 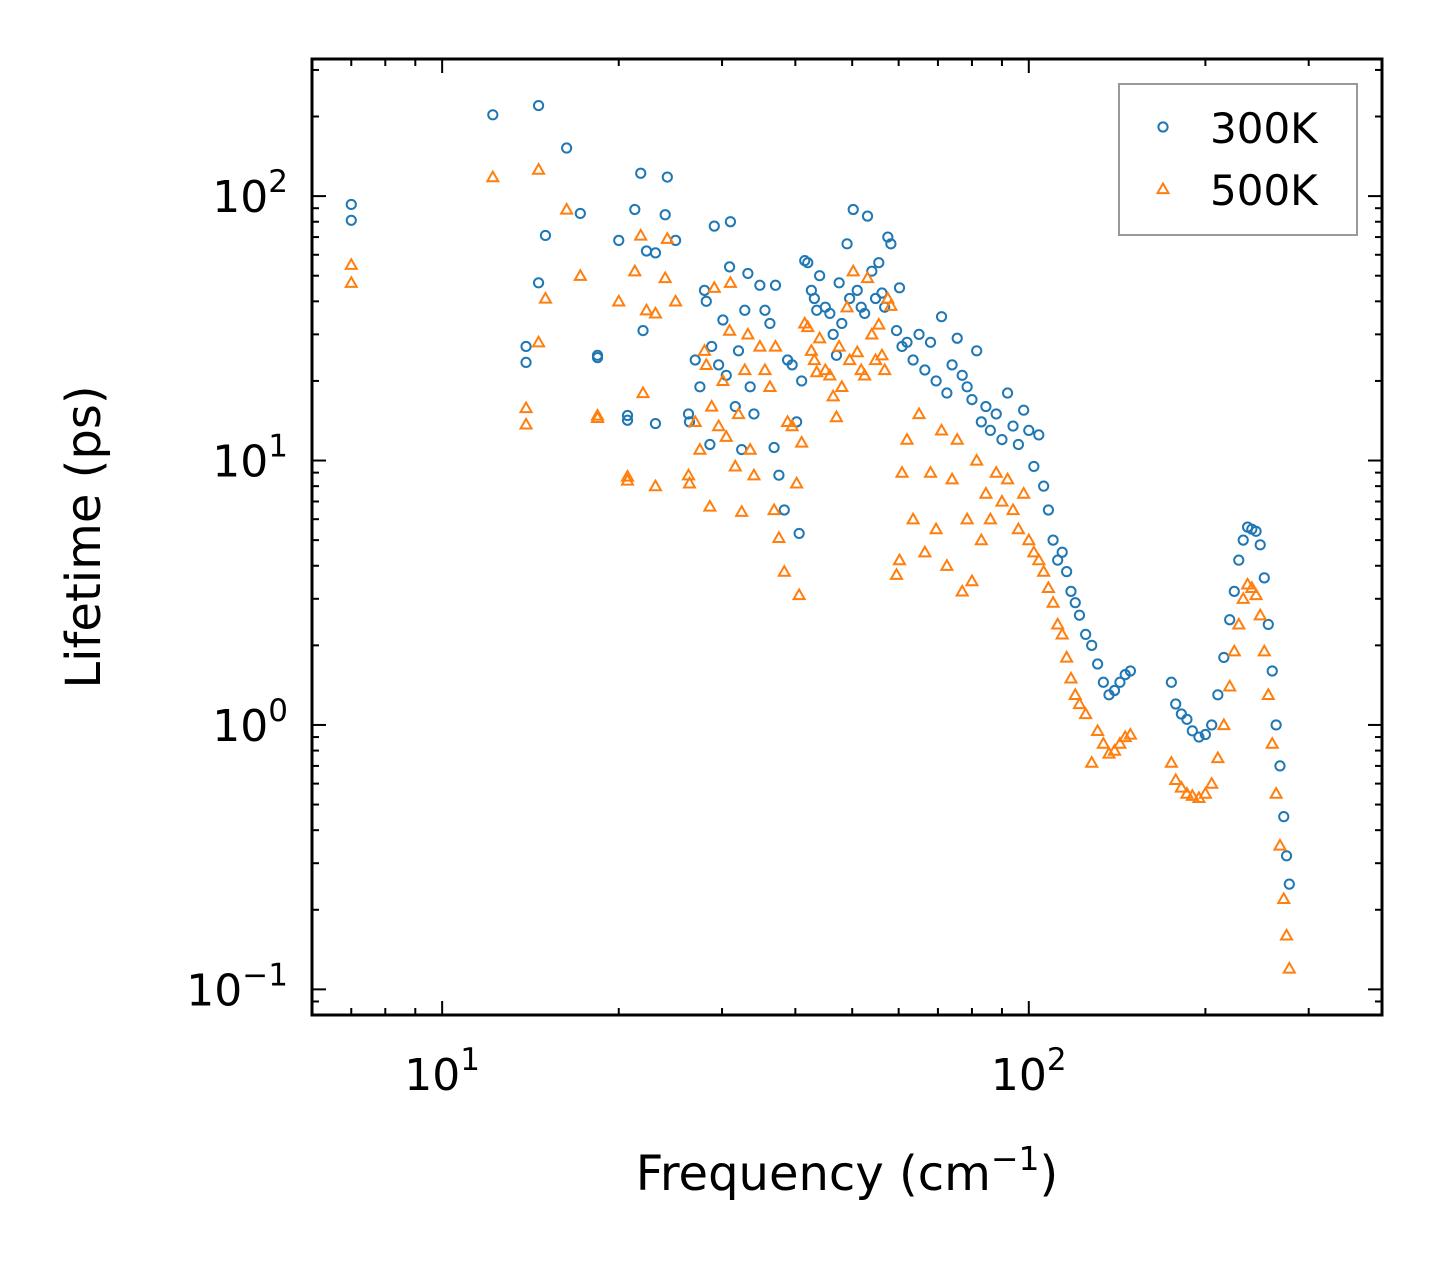 What do you see at coordinates (250, 722) in the screenshot?
I see `y-tick-label: 10⁰` at bounding box center [250, 722].